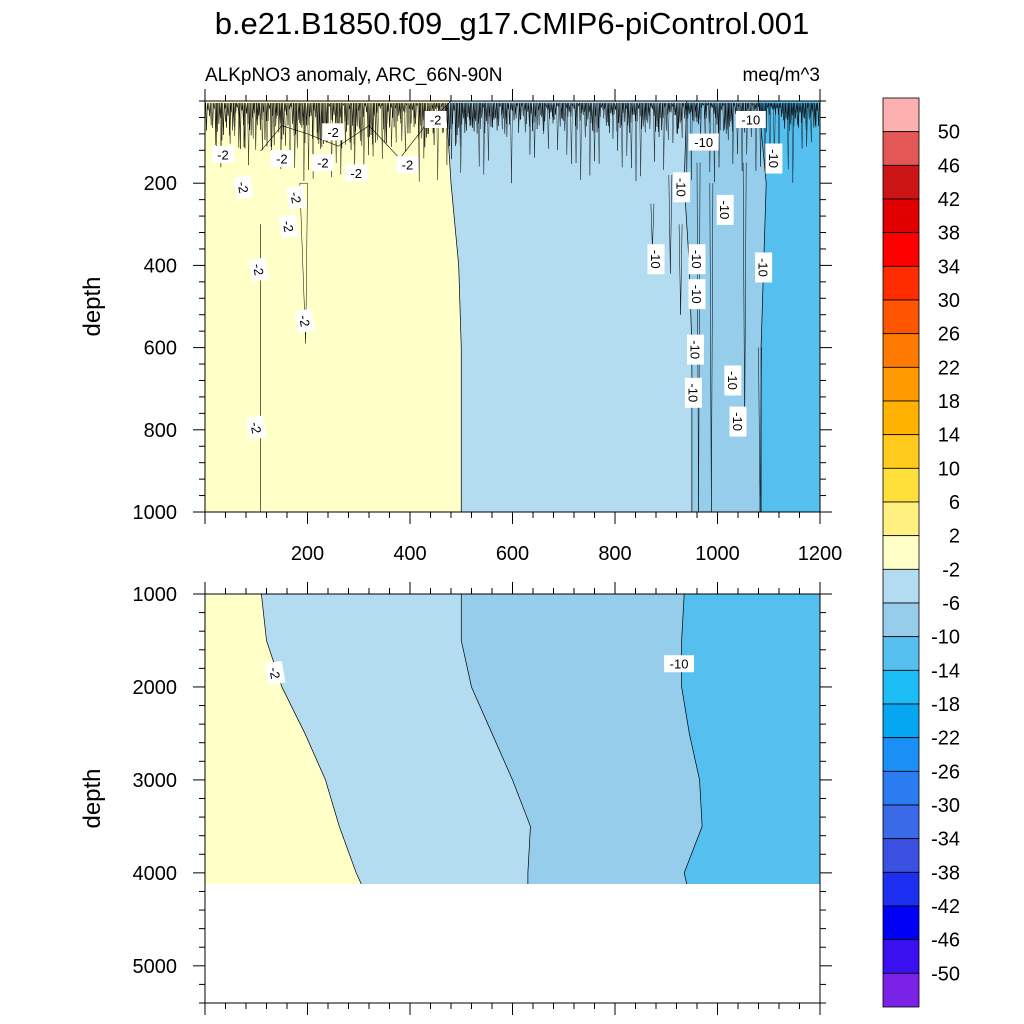 This screenshot has height=1024, width=1024. I want to click on x-tick-label: 200, so click(307, 554).